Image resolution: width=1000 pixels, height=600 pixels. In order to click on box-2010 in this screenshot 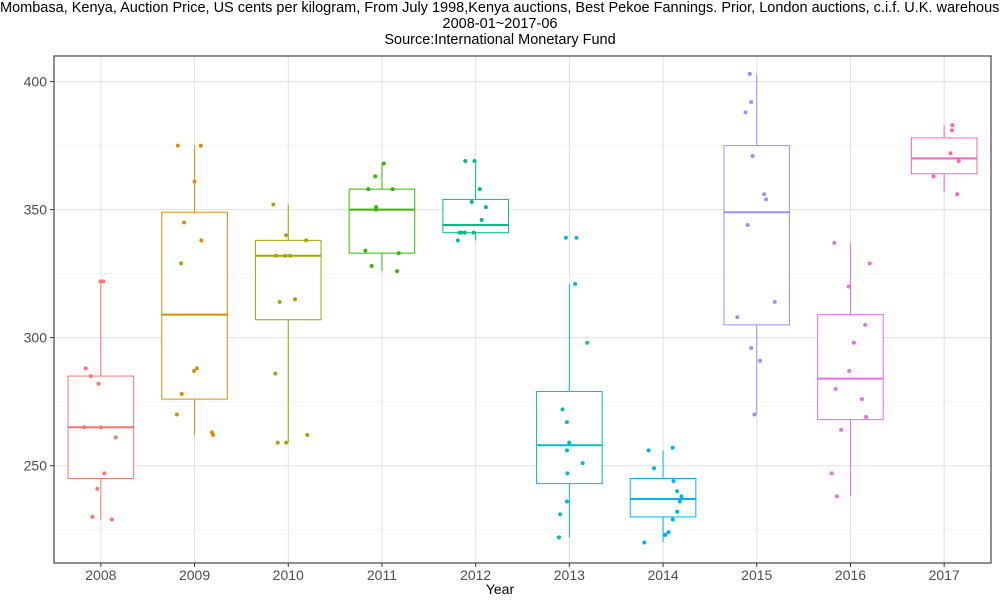, I will do `click(288, 280)`.